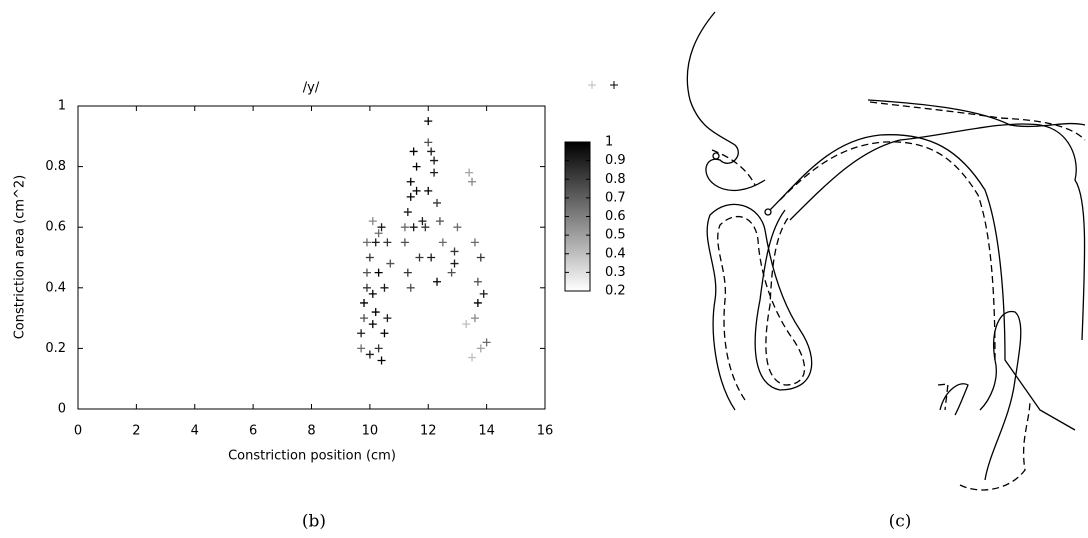 The image size is (1088, 538). I want to click on x-tick-label: 14, so click(486, 431).